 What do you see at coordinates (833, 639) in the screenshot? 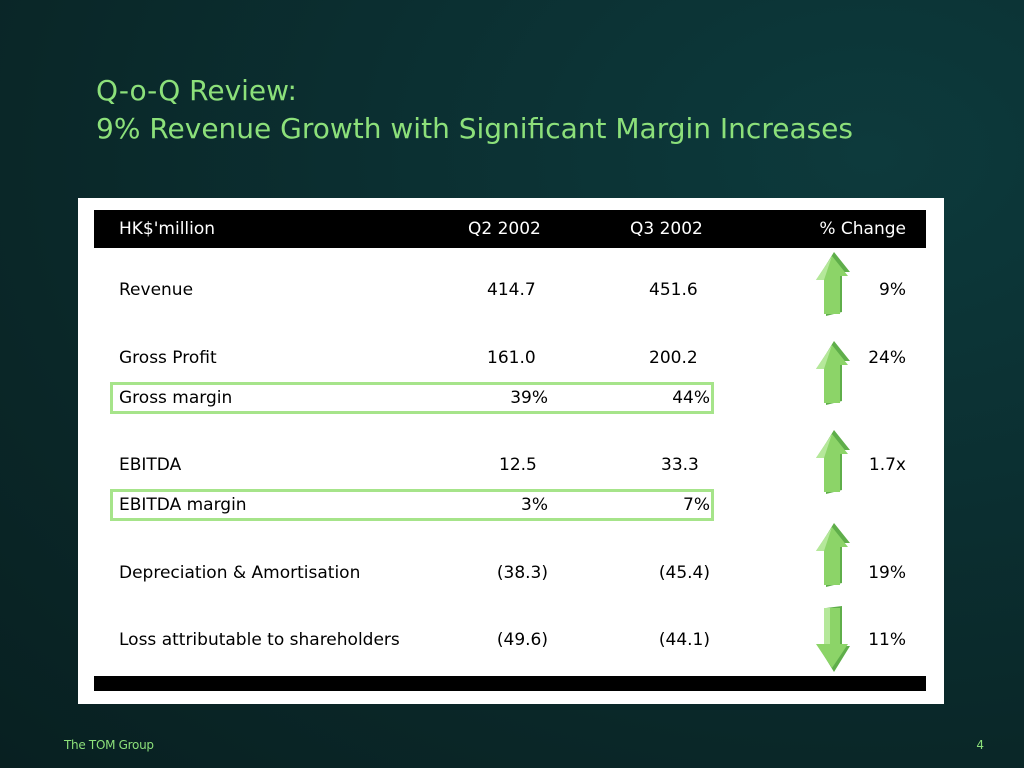
I see `down-arrow-icon` at bounding box center [833, 639].